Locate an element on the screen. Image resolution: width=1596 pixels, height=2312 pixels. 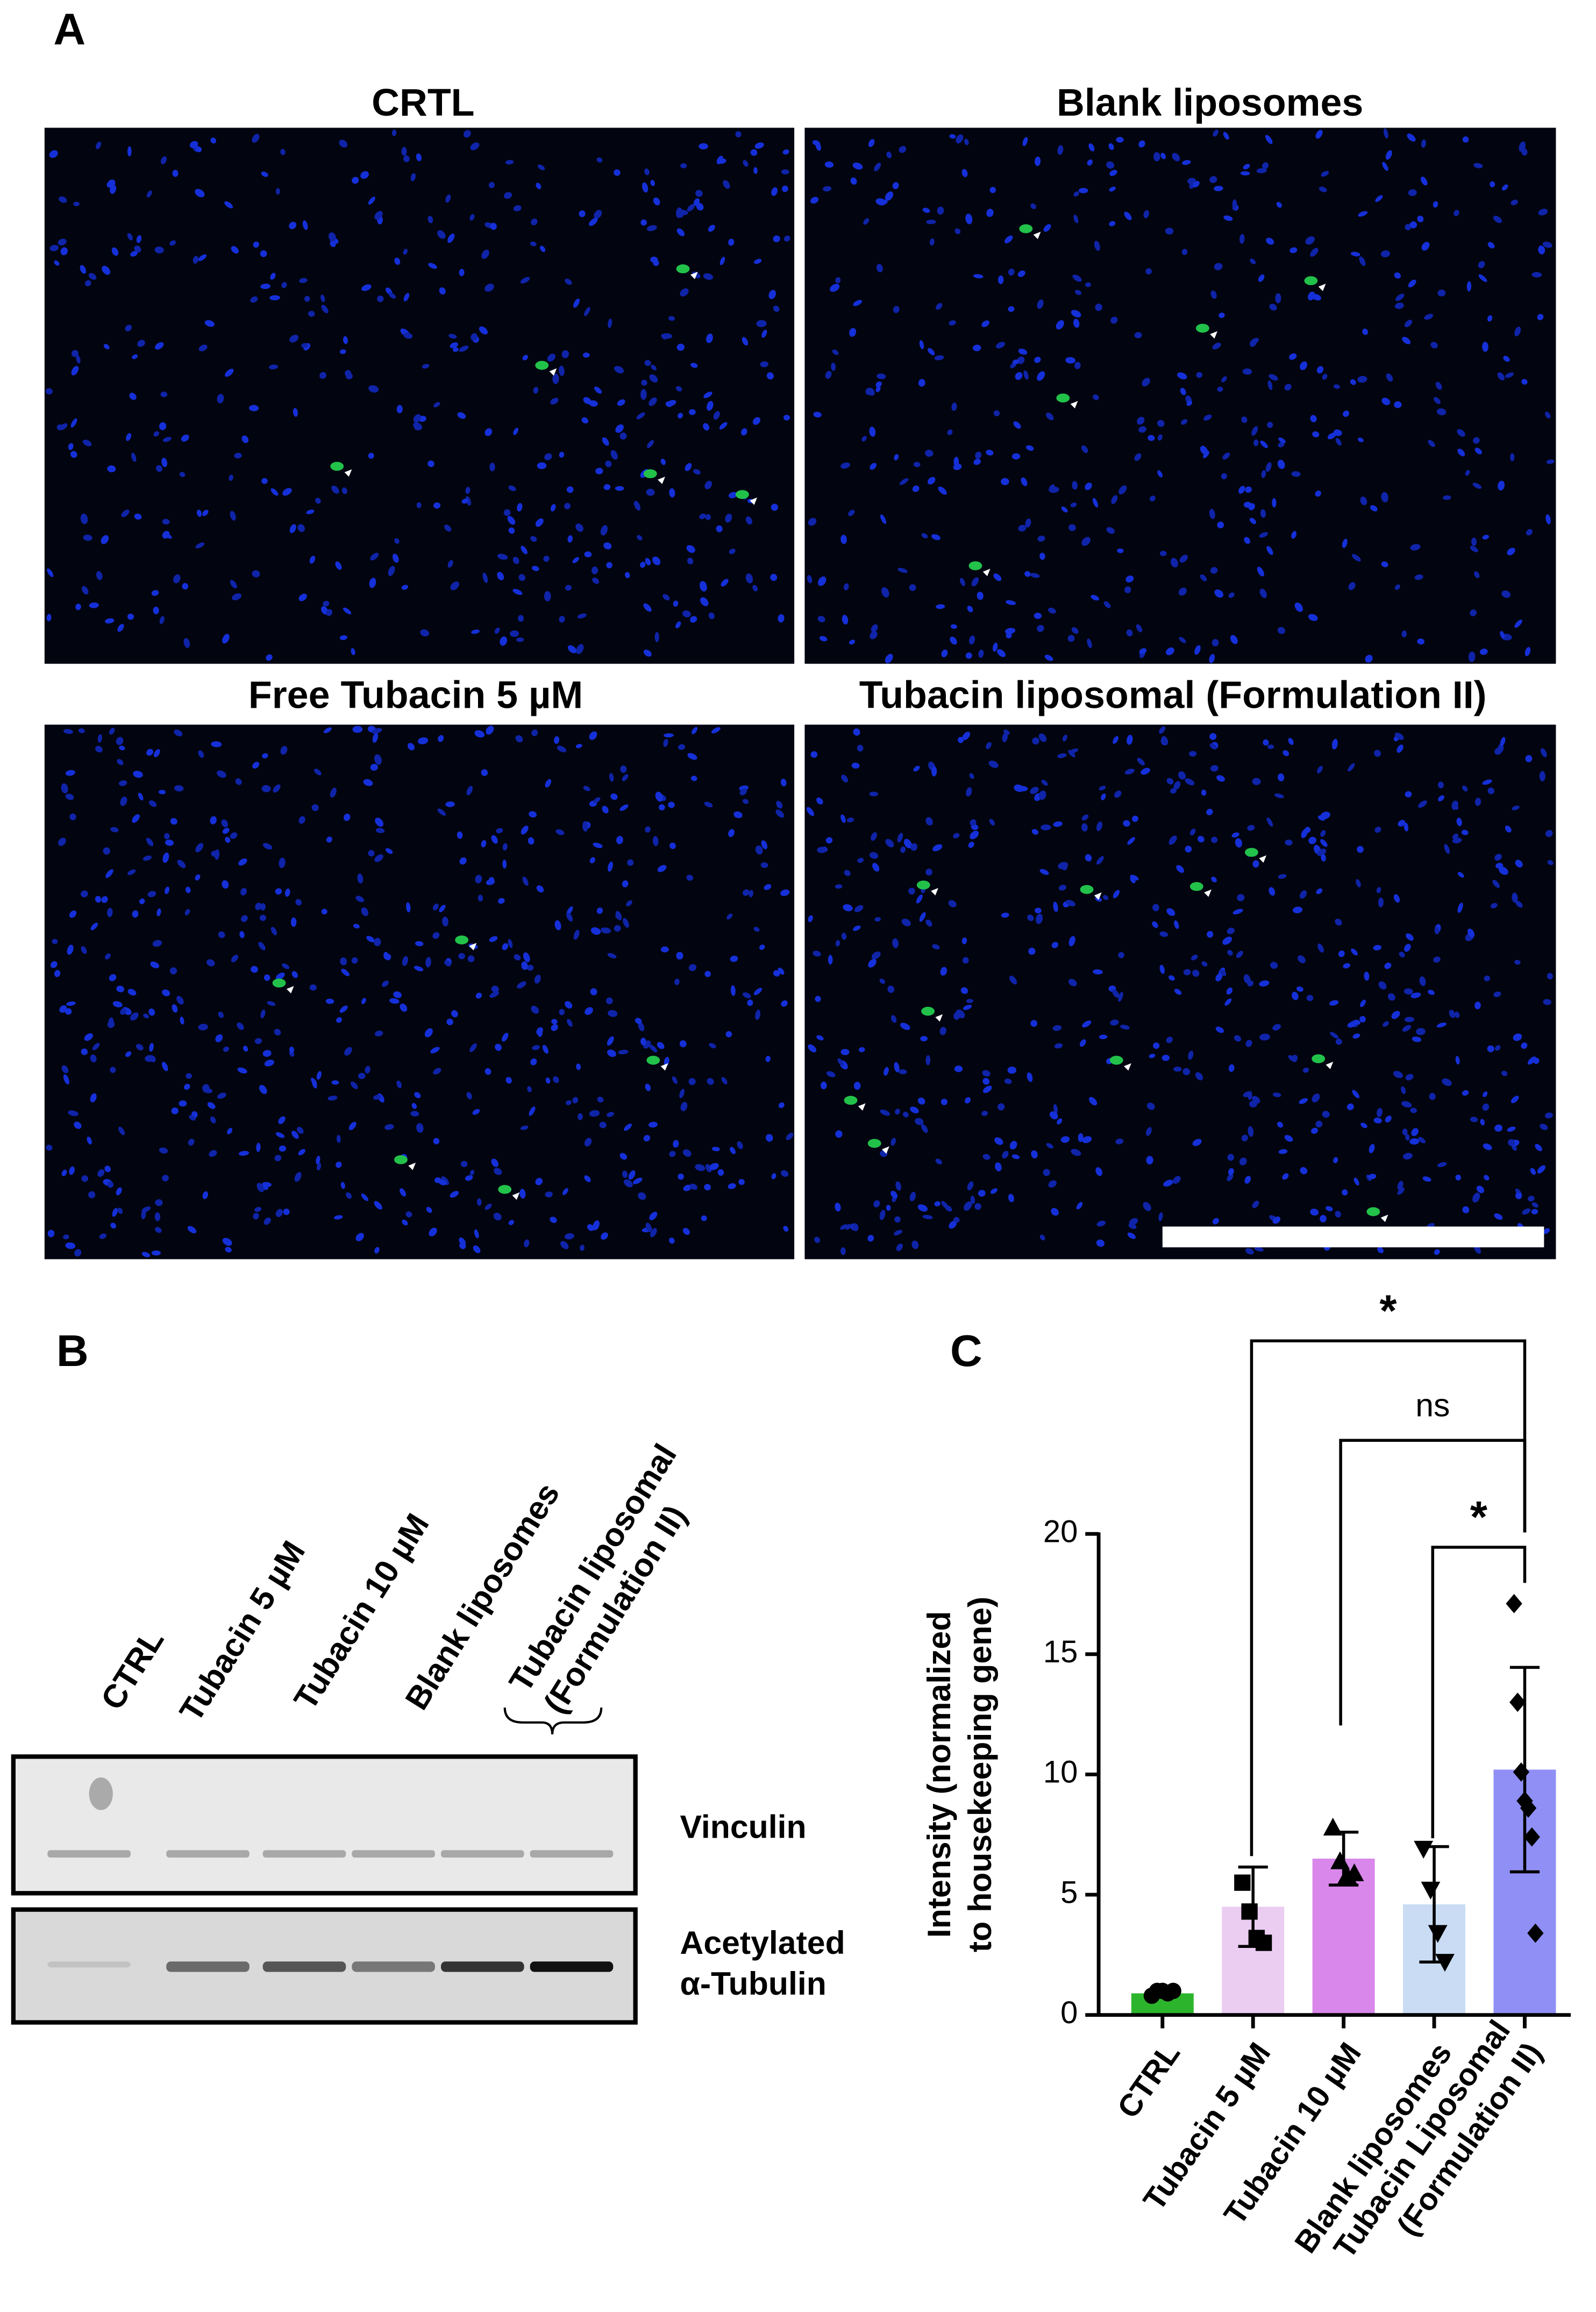
band is located at coordinates (393, 1967).